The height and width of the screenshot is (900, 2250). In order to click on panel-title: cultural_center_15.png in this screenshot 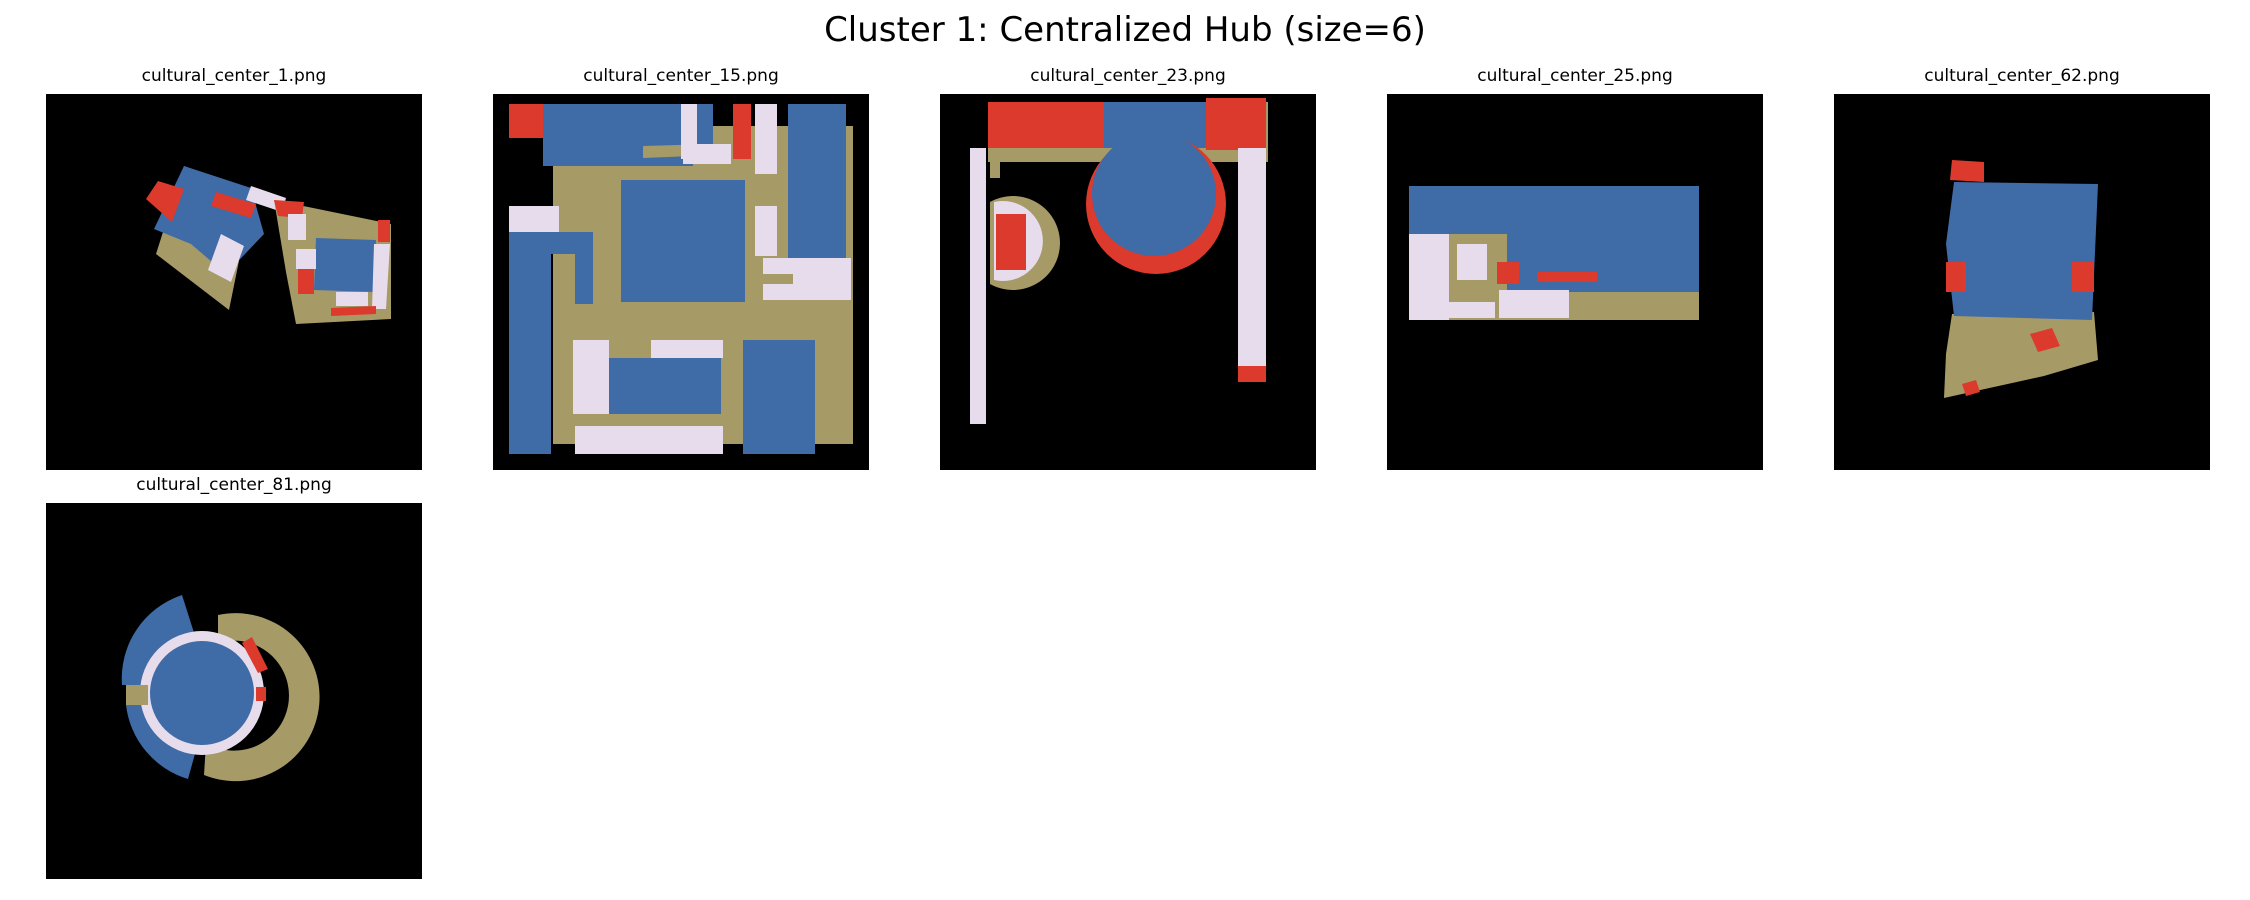, I will do `click(681, 76)`.